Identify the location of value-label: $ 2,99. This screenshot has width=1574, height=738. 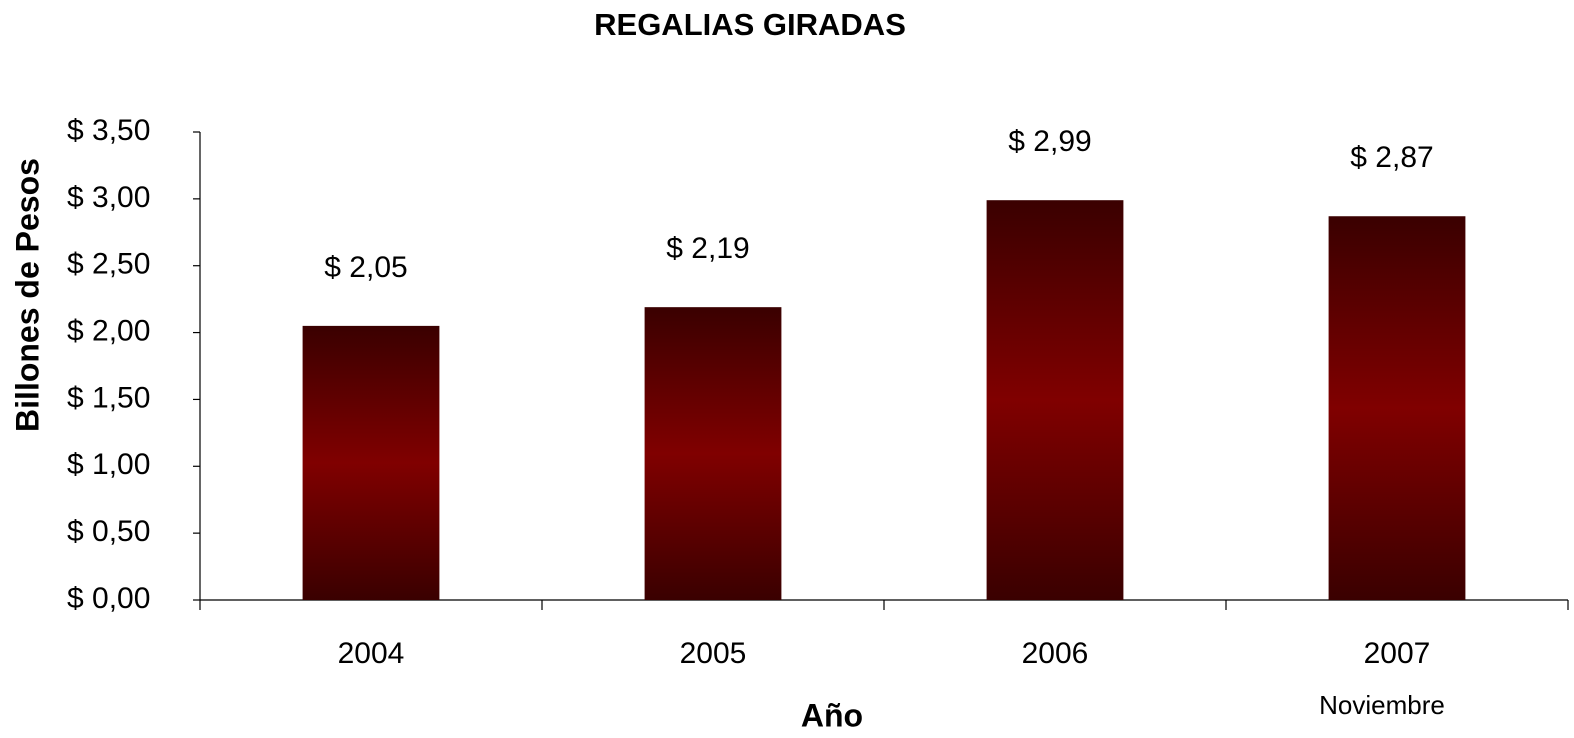
(1049, 141).